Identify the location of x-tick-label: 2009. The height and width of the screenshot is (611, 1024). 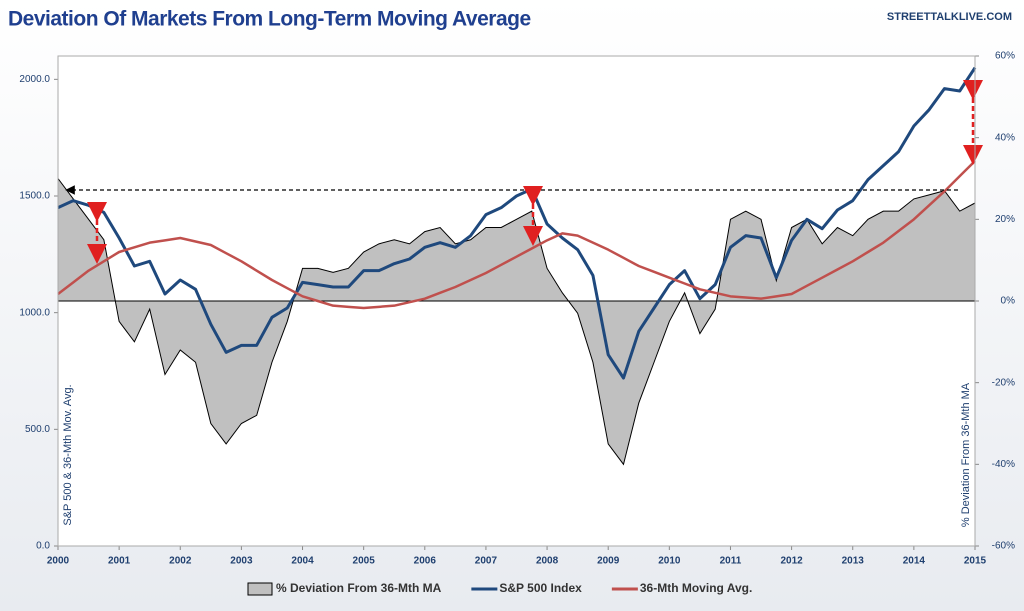
(608, 561).